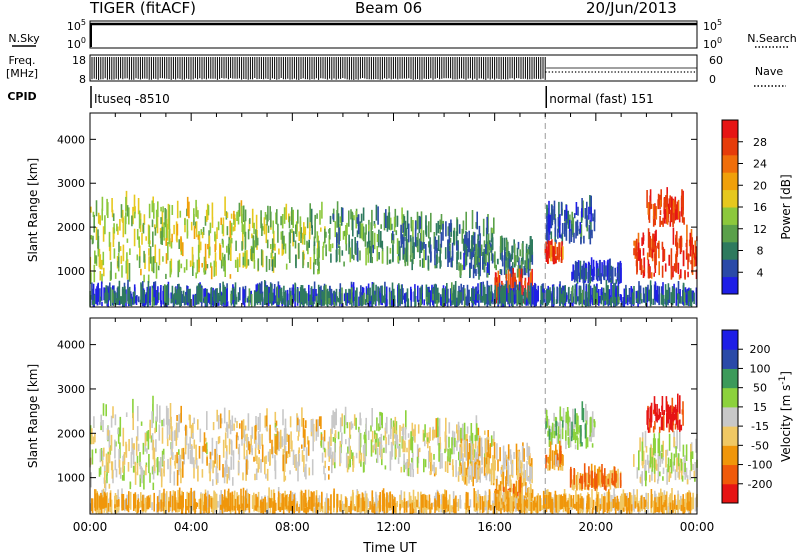 The image size is (800, 554). I want to click on nave-tick-top: 60, so click(716, 60).